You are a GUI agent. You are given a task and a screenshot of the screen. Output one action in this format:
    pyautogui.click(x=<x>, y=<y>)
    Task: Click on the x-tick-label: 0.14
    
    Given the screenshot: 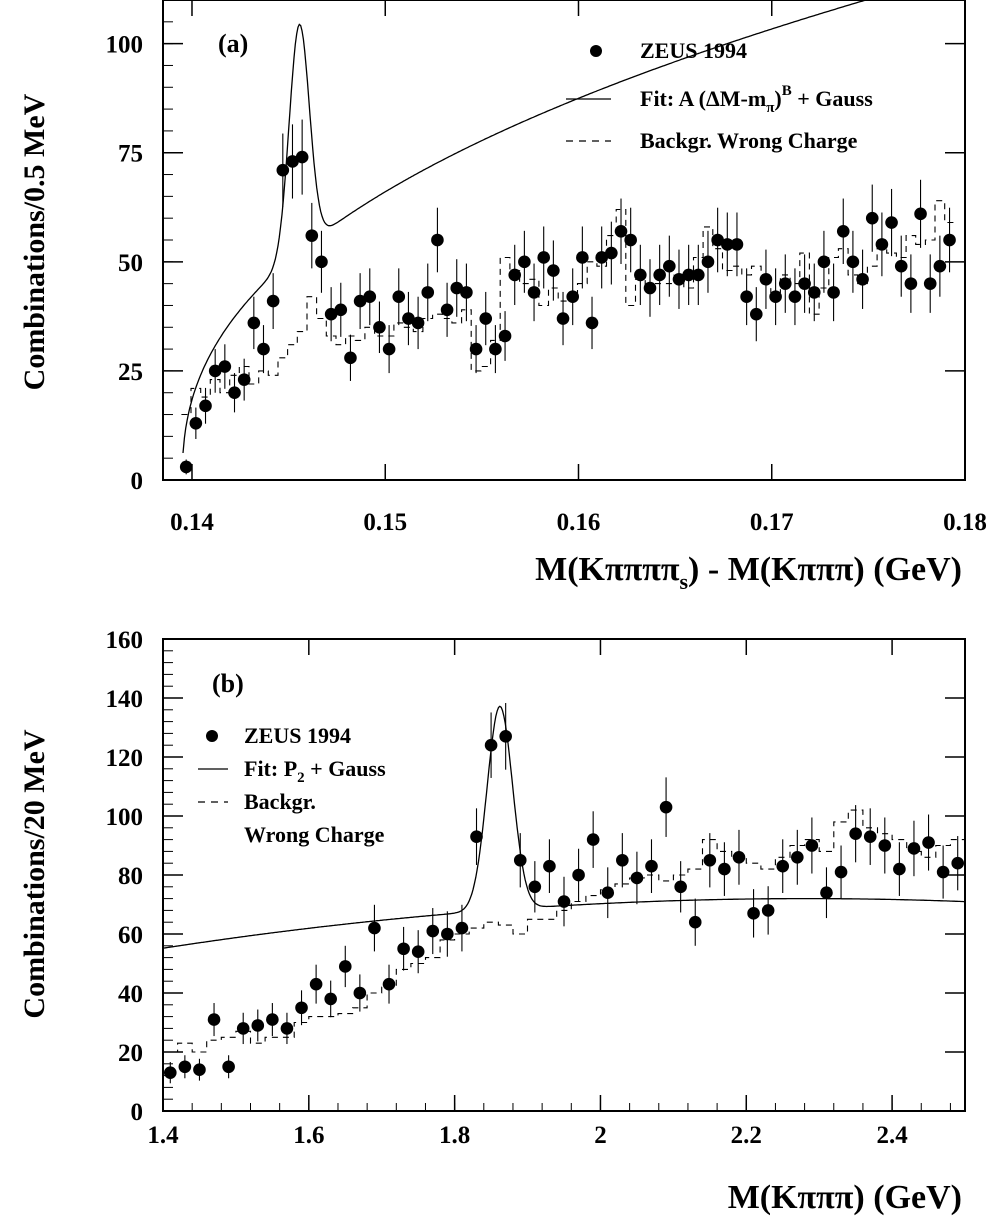 What is the action you would take?
    pyautogui.click(x=192, y=522)
    